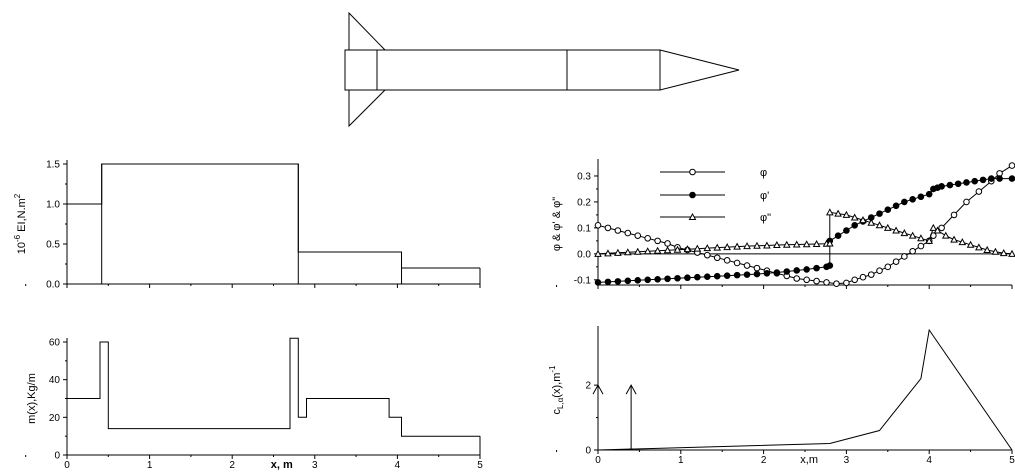 Image resolution: width=1015 pixels, height=475 pixels. I want to click on legend-label-1: φ', so click(764, 196).